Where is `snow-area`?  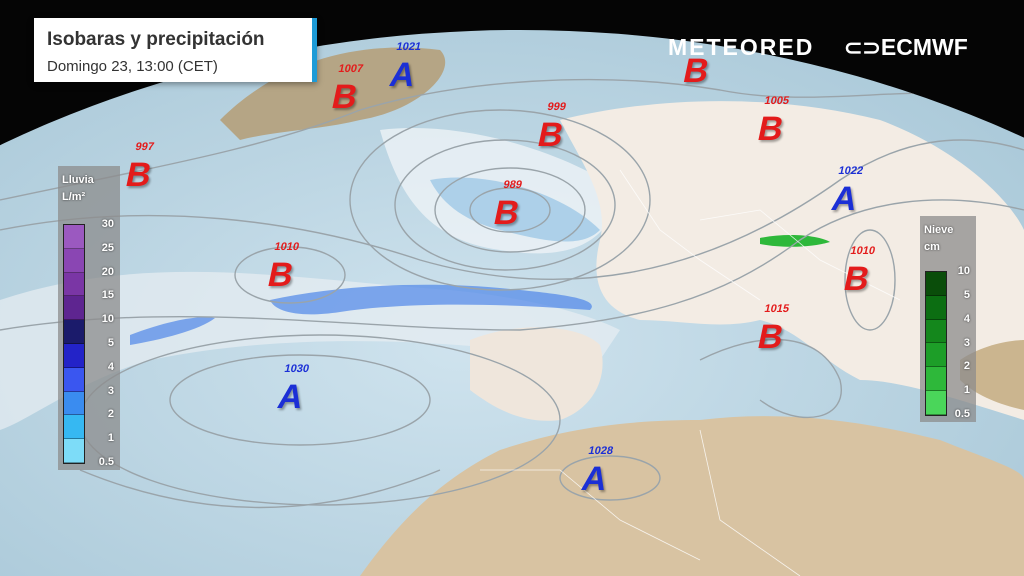 snow-area is located at coordinates (795, 241).